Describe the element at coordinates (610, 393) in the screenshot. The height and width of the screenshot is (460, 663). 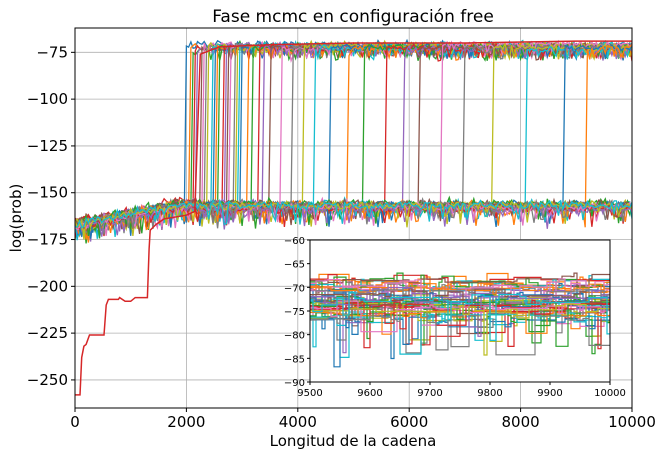
I see `inset-x-tick-label: 10000` at that location.